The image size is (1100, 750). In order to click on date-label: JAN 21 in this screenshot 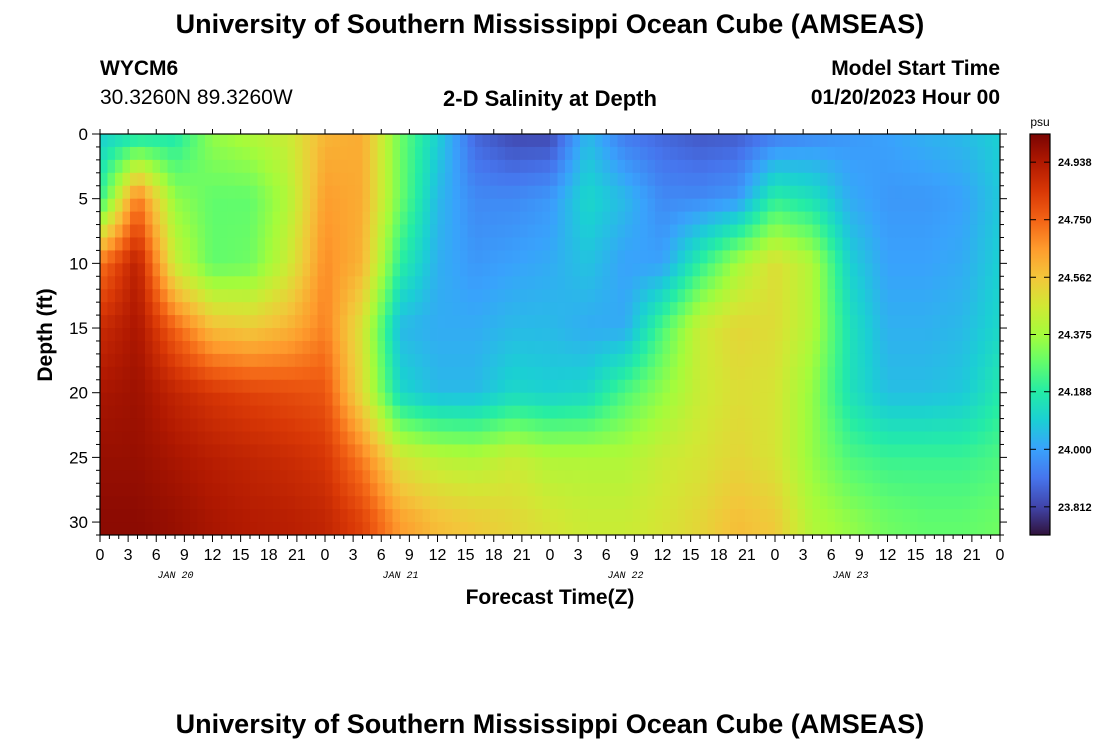, I will do `click(400, 576)`.